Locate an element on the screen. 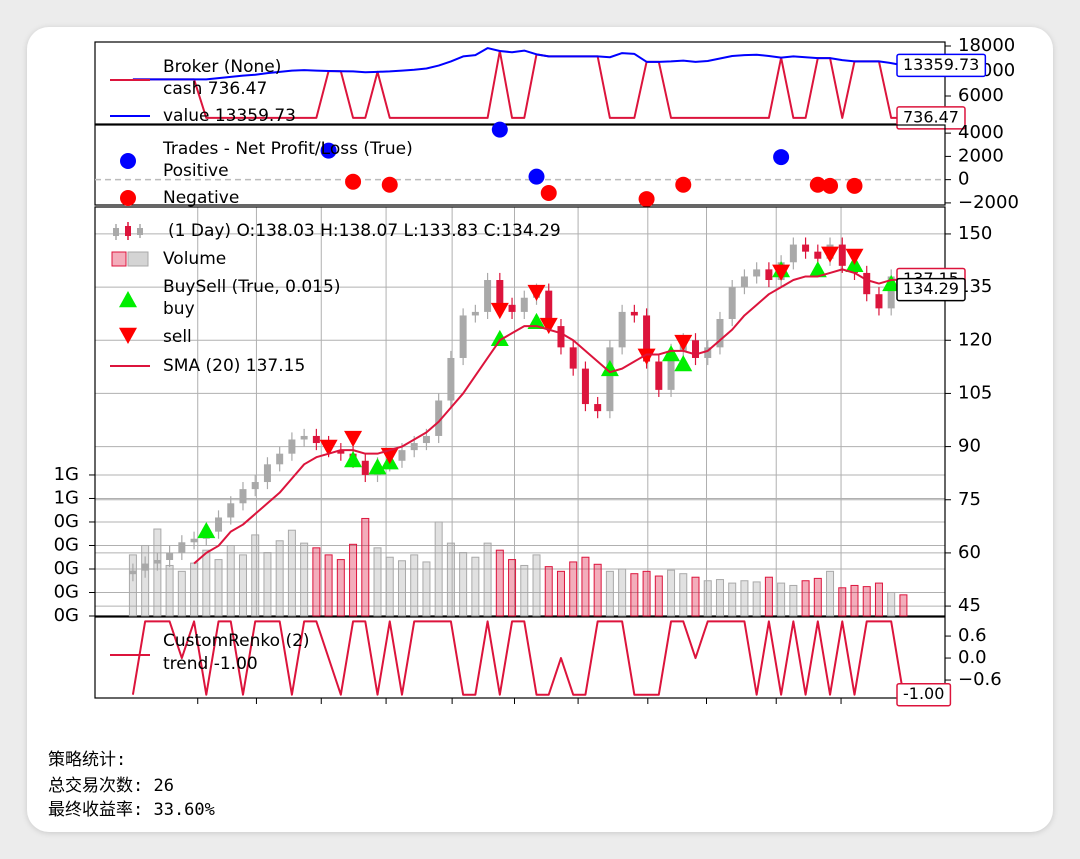  y-tick-label: 60 is located at coordinates (969, 552).